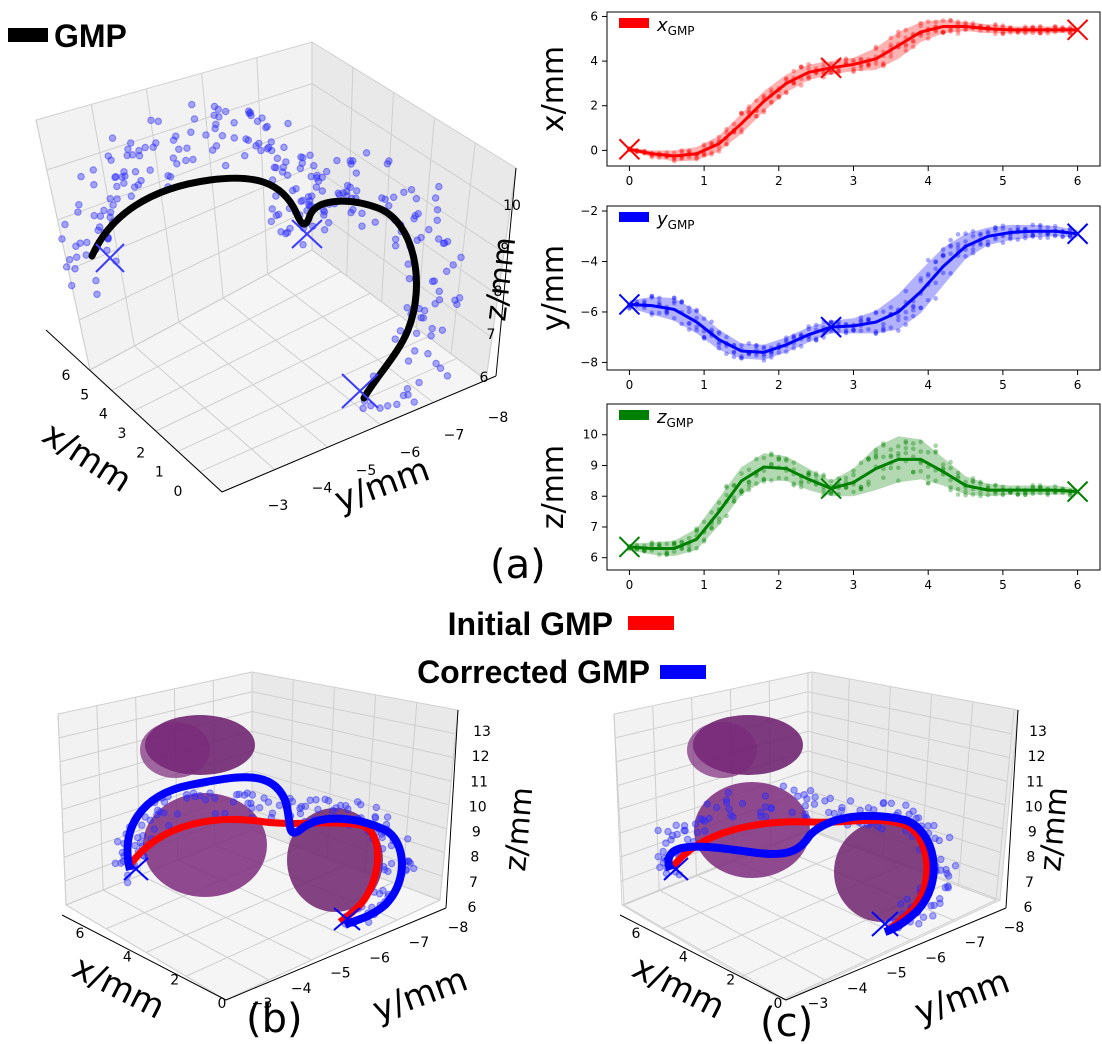  I want to click on tick-label: 8, so click(498, 292).